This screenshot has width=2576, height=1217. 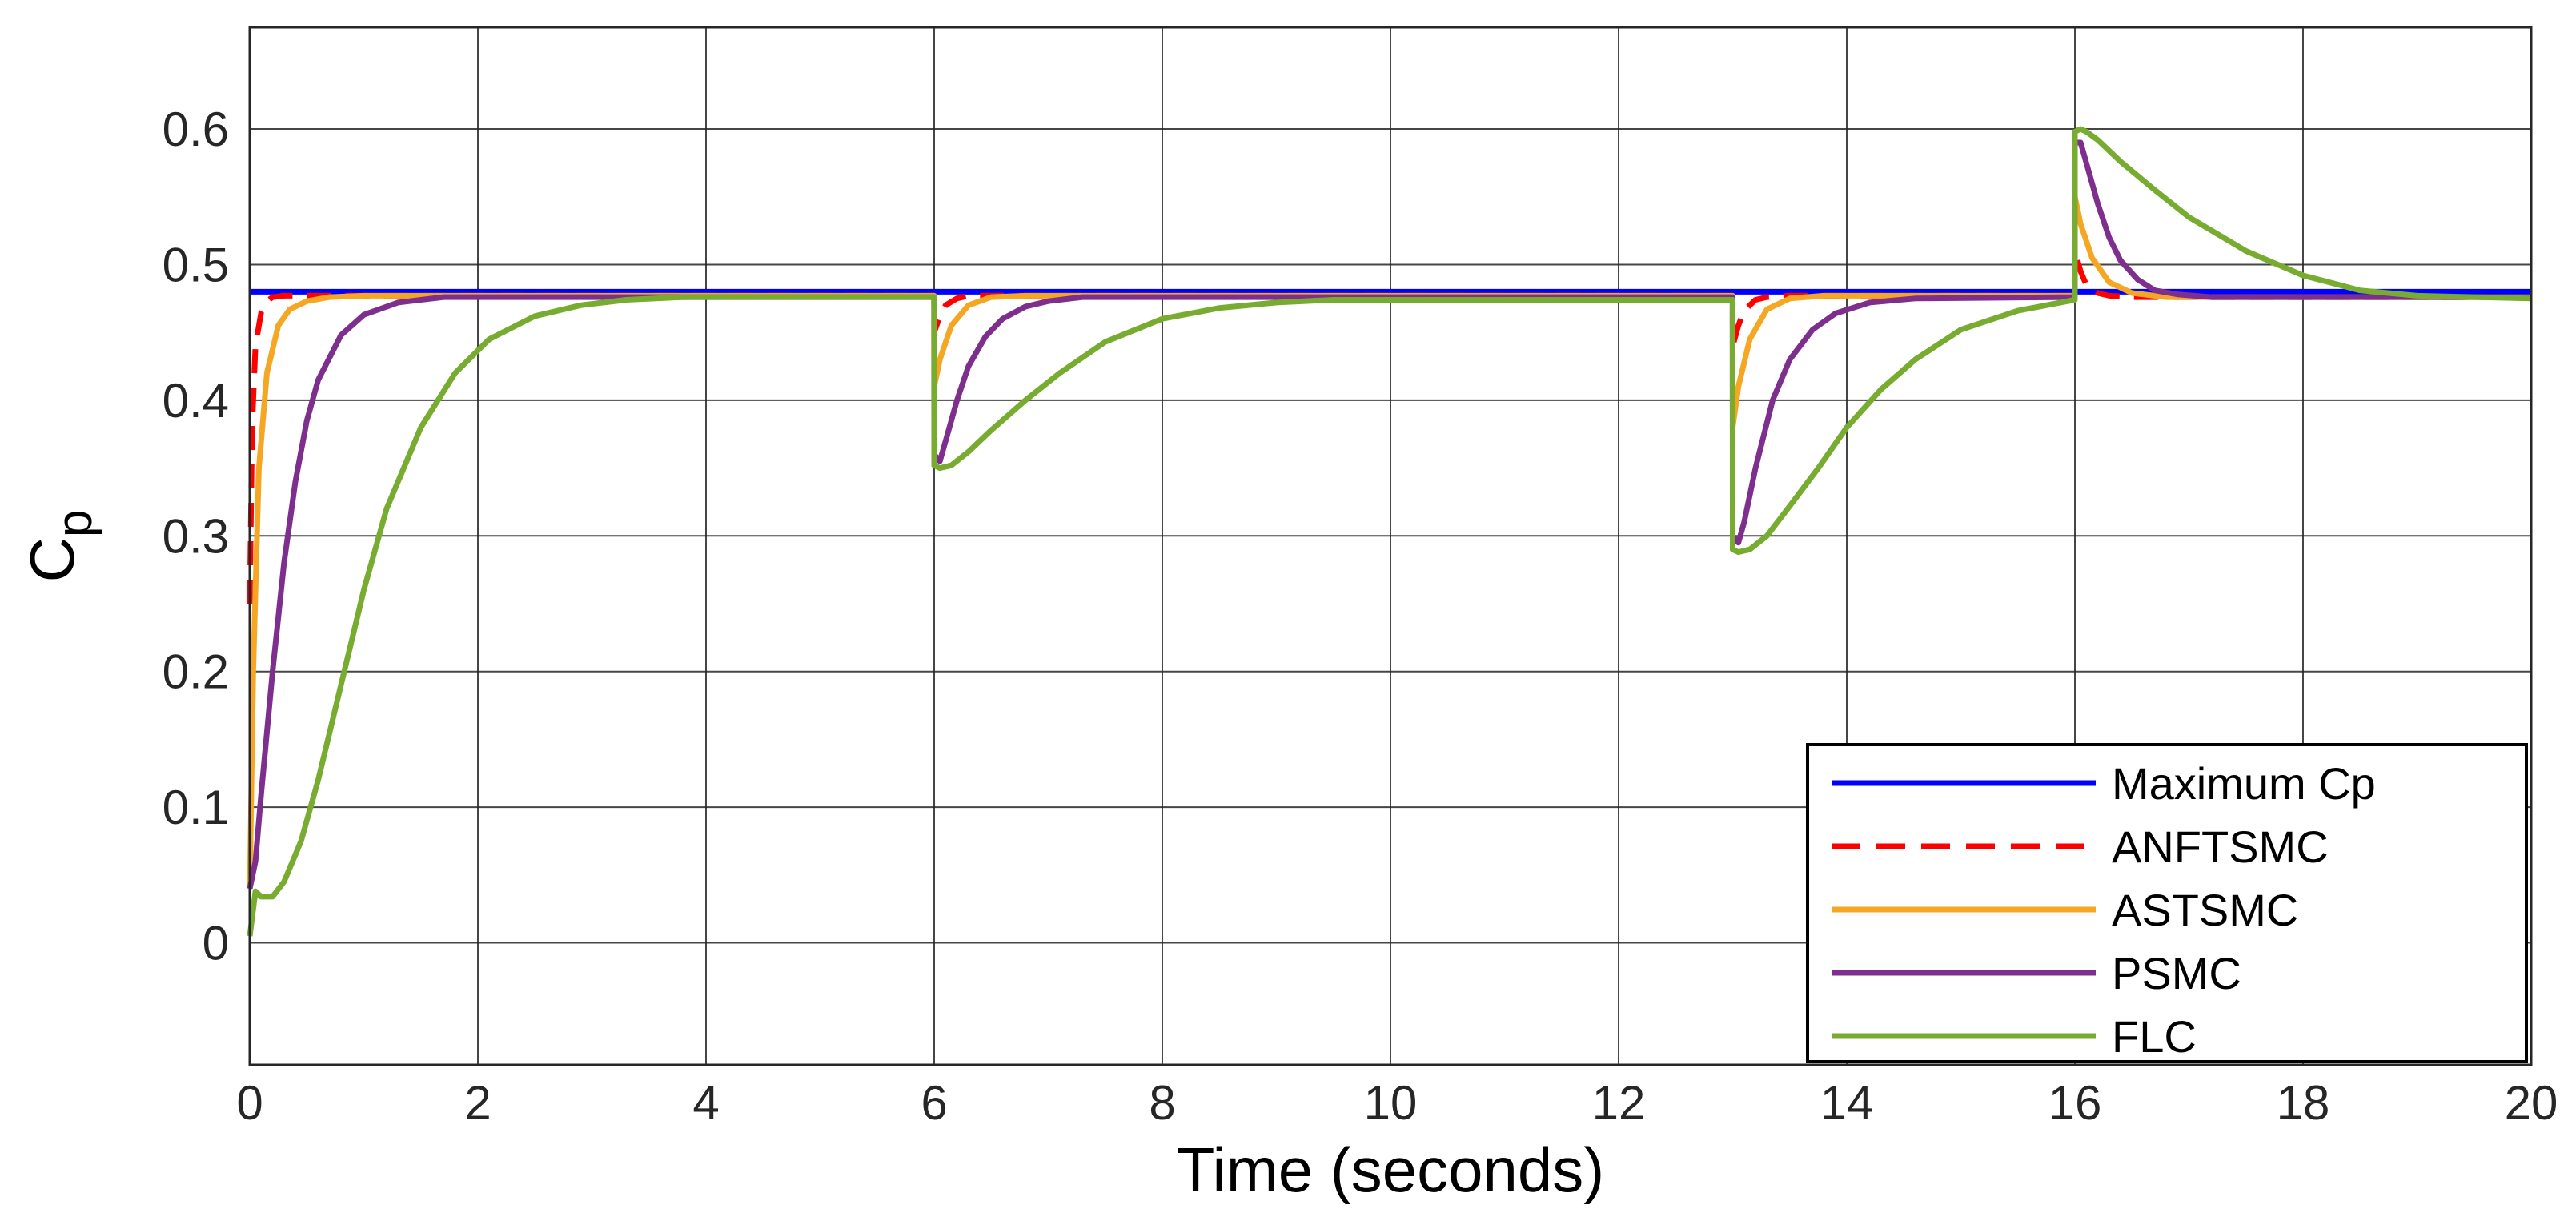 What do you see at coordinates (249, 1103) in the screenshot?
I see `x-tick-label: 0` at bounding box center [249, 1103].